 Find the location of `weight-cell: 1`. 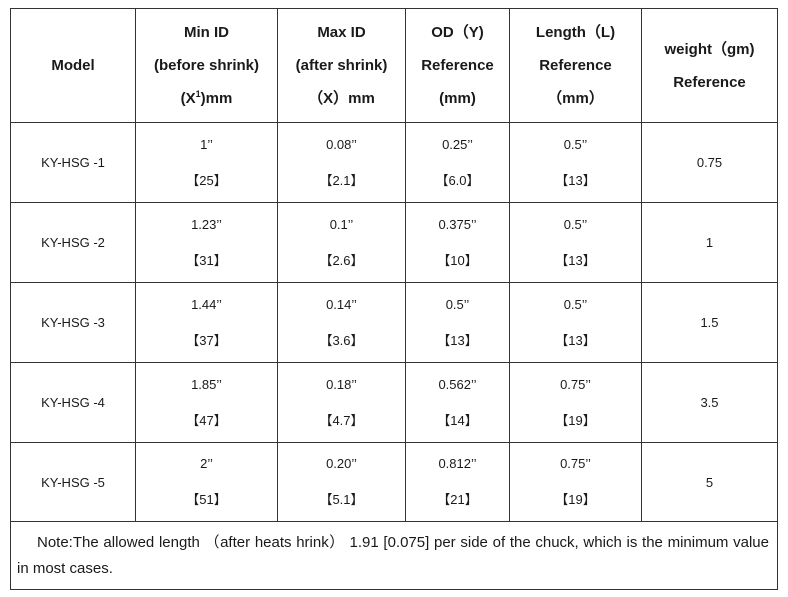

weight-cell: 1 is located at coordinates (709, 242).